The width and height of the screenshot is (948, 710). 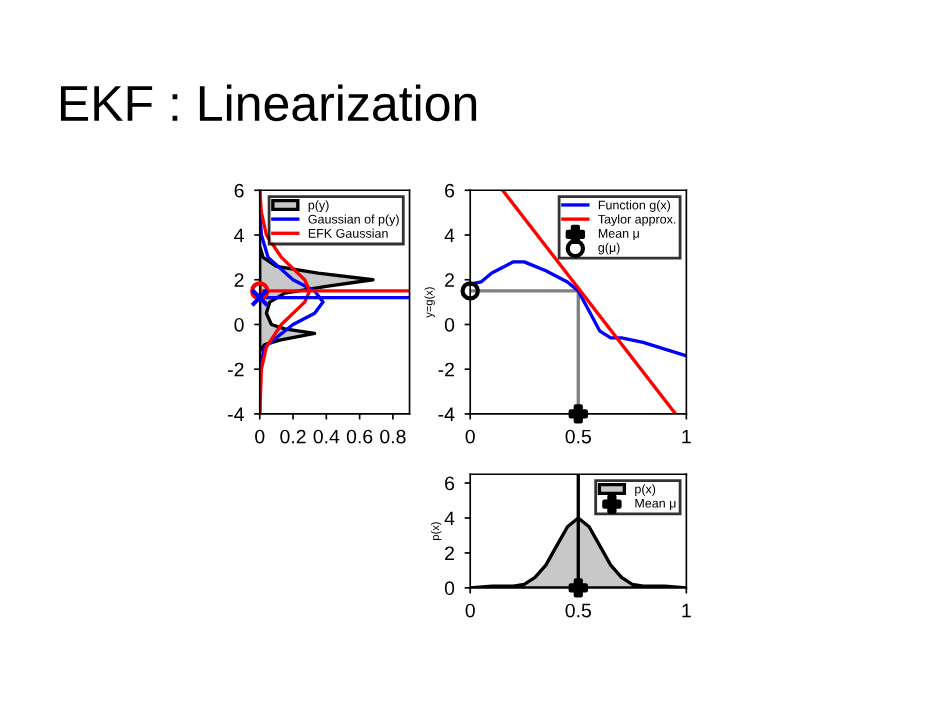 What do you see at coordinates (393, 436) in the screenshot?
I see `x-tick-label: 0.8` at bounding box center [393, 436].